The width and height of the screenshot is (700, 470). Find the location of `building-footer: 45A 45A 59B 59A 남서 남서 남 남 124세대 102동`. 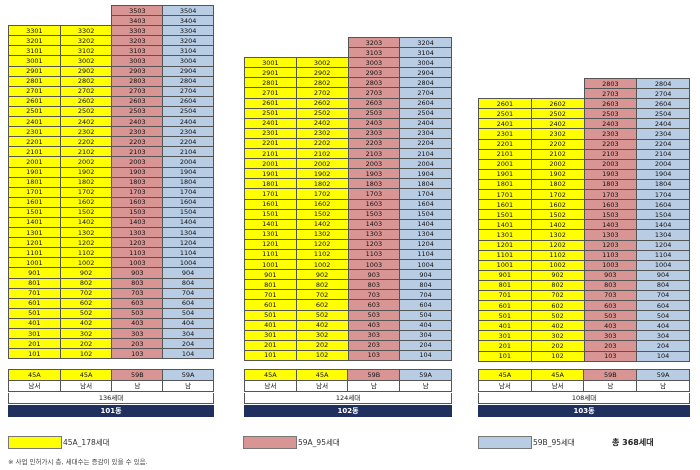

building-footer: 45A 45A 59B 59A 남서 남서 남 남 124세대 102동 is located at coordinates (348, 393).